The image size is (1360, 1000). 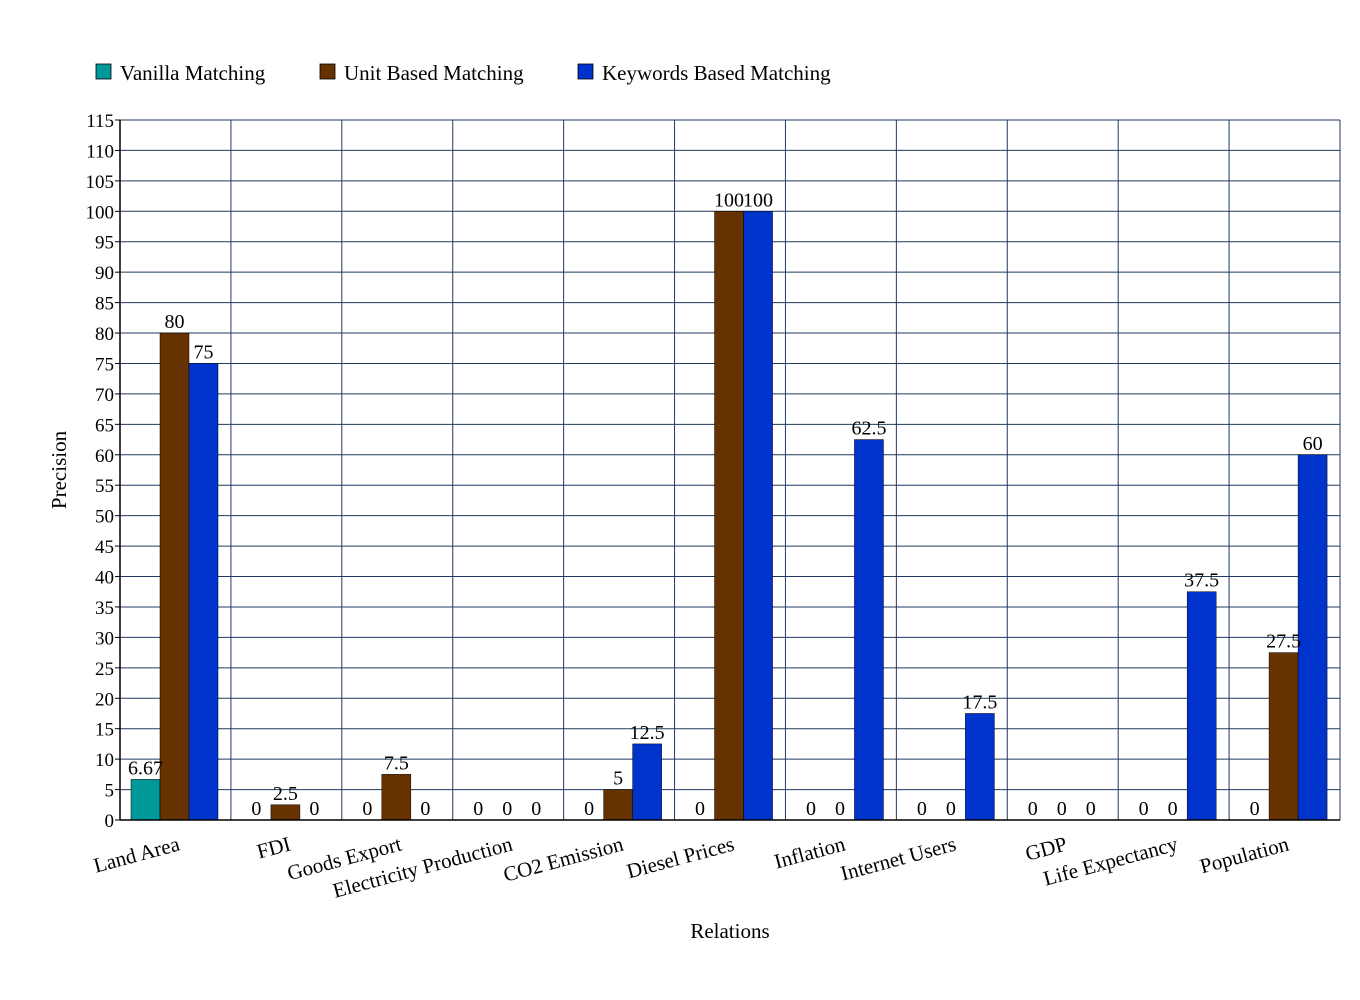 What do you see at coordinates (104, 608) in the screenshot?
I see `y-tick-label: 35` at bounding box center [104, 608].